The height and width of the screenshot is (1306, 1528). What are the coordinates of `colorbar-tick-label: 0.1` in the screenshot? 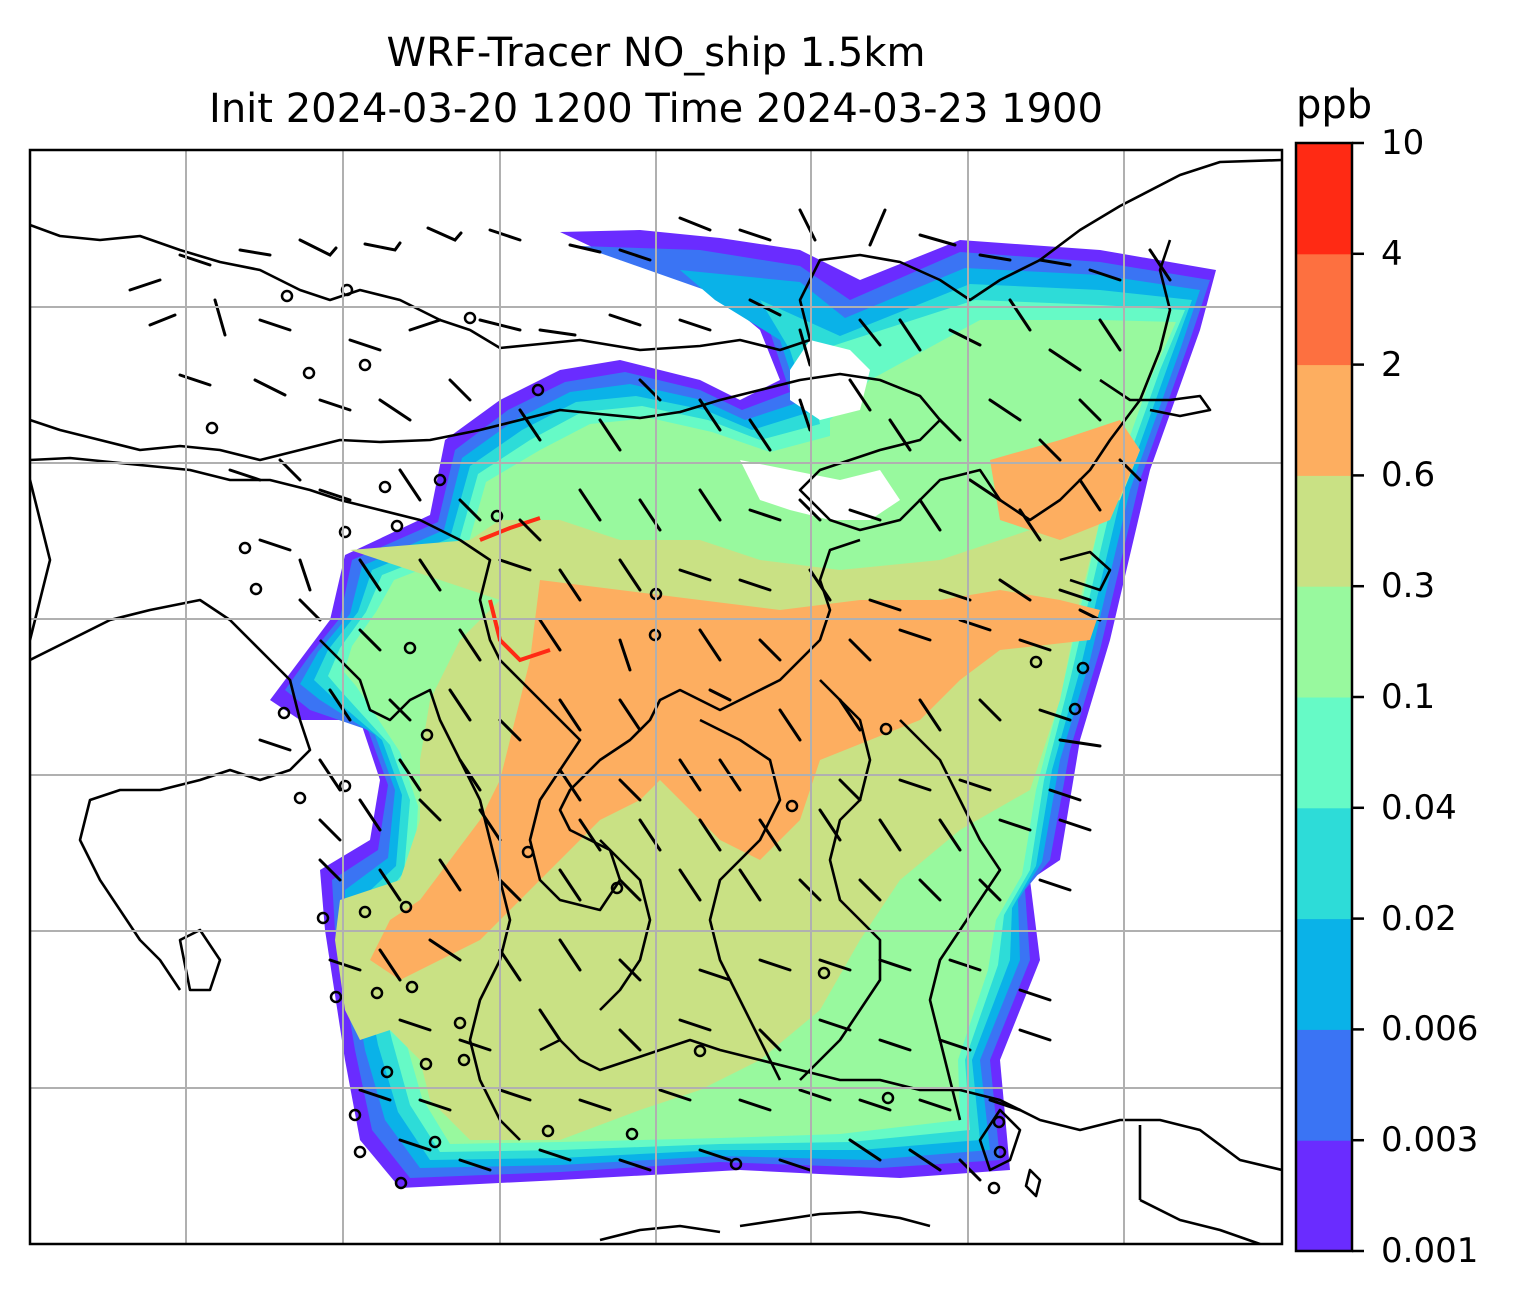 It's located at (1408, 697).